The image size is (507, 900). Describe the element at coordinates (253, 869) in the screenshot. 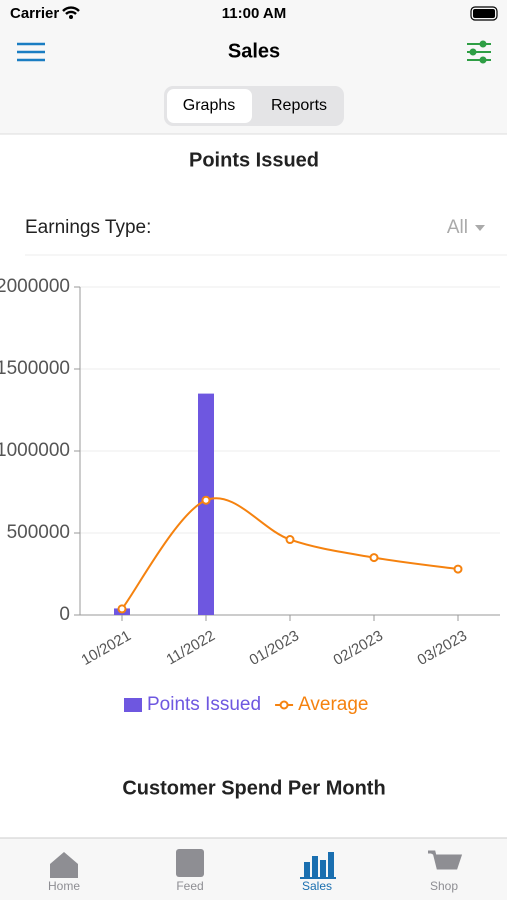

I see `tab-bar` at that location.